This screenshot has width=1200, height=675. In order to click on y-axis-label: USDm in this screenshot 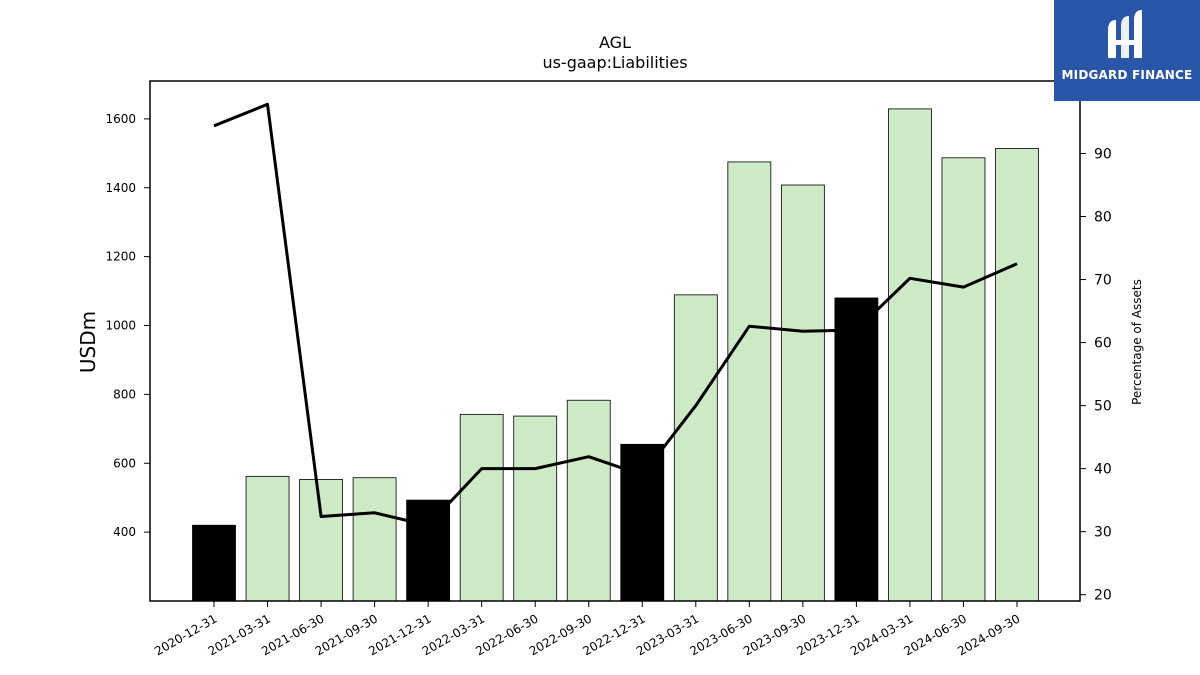, I will do `click(88, 342)`.